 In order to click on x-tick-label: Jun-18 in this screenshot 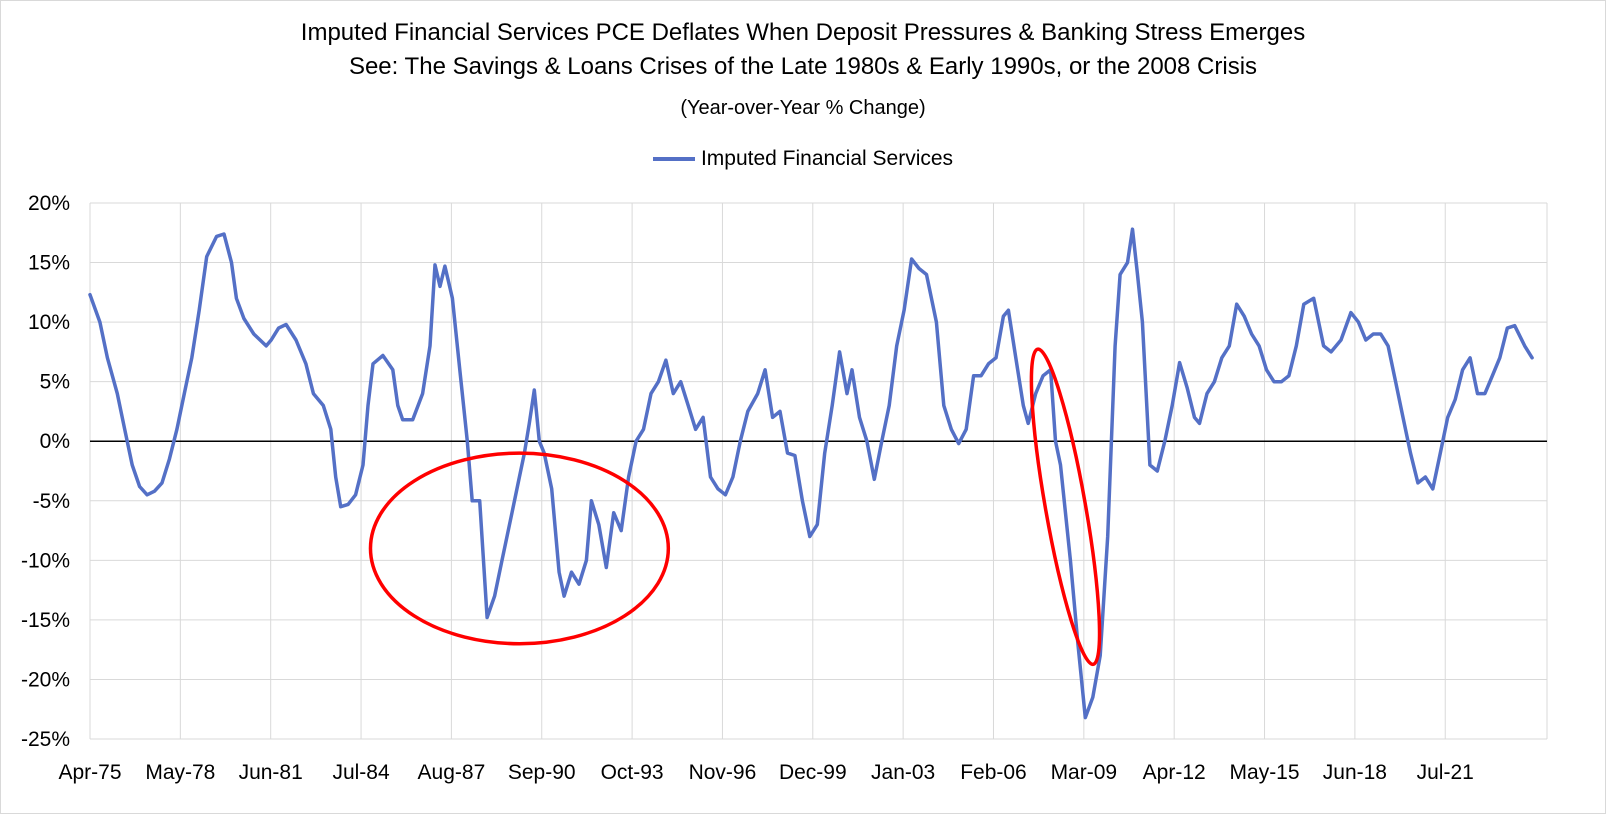, I will do `click(1355, 772)`.